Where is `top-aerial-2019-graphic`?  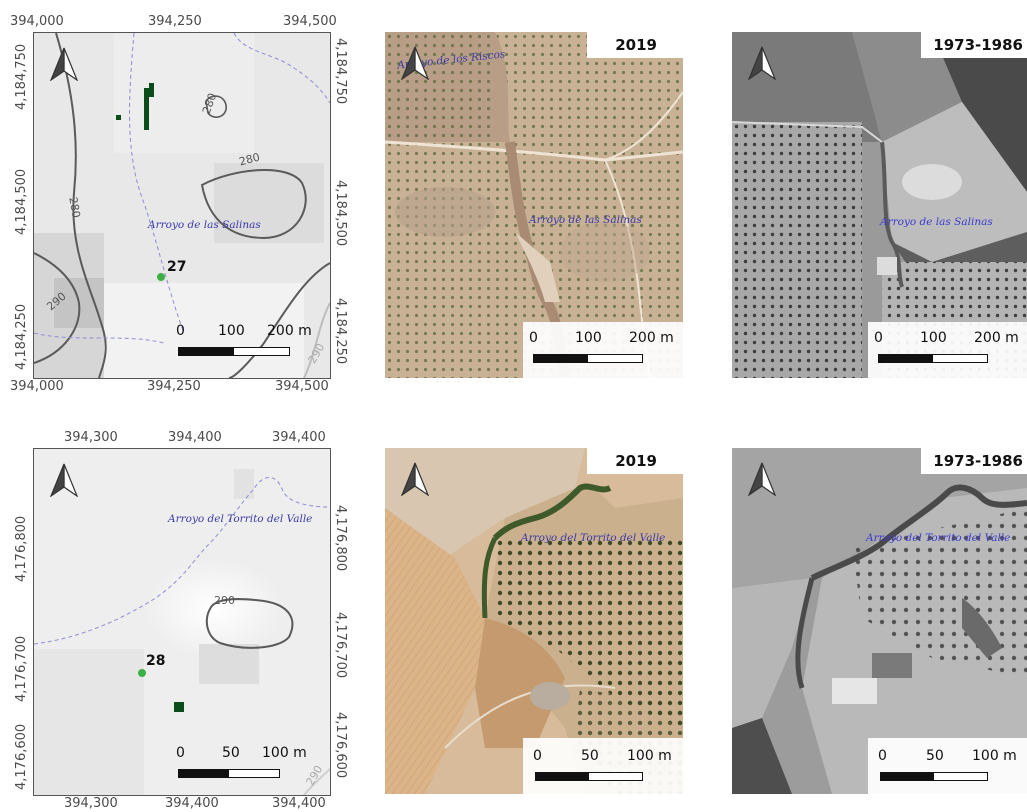
top-aerial-2019-graphic is located at coordinates (534, 205).